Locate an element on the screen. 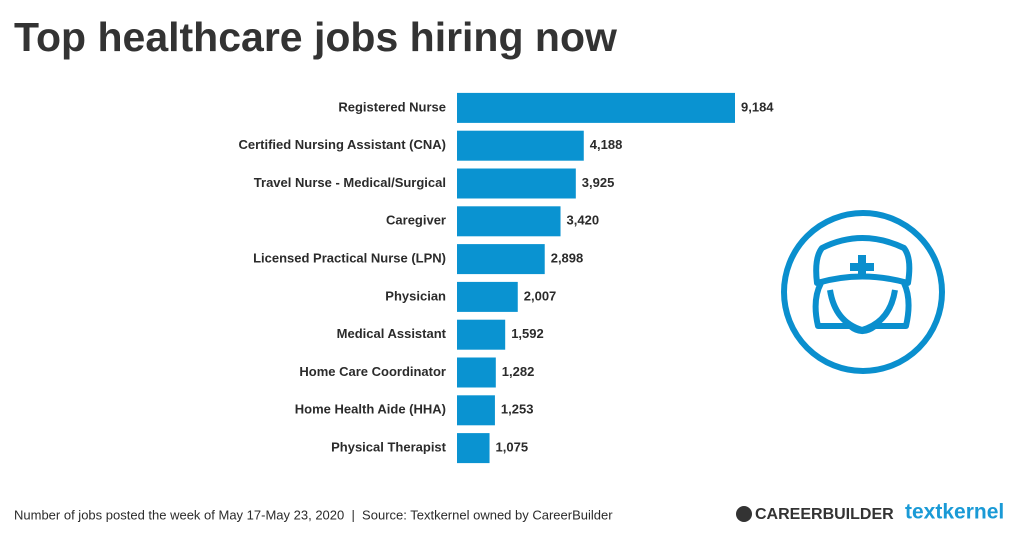 This screenshot has height=542, width=1024. category-label: Licensed Practical Nurse (LPN) is located at coordinates (349, 258).